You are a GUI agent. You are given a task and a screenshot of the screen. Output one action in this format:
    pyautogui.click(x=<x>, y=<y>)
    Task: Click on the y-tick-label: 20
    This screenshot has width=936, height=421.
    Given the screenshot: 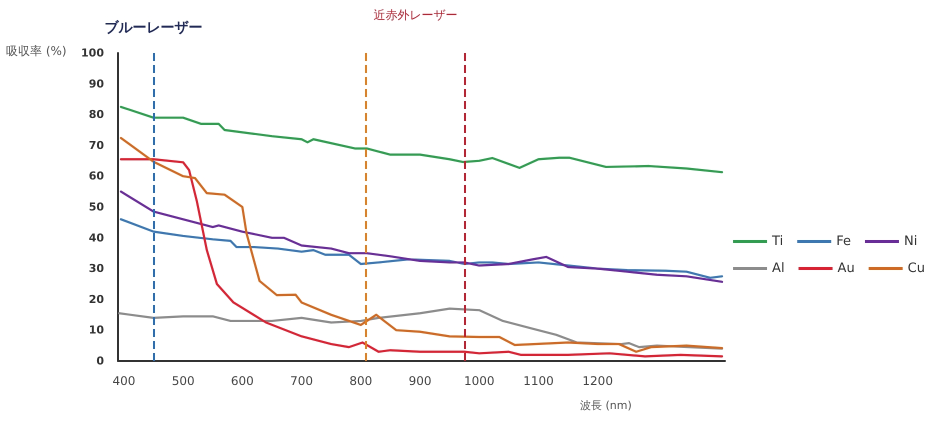 What is the action you would take?
    pyautogui.click(x=96, y=299)
    